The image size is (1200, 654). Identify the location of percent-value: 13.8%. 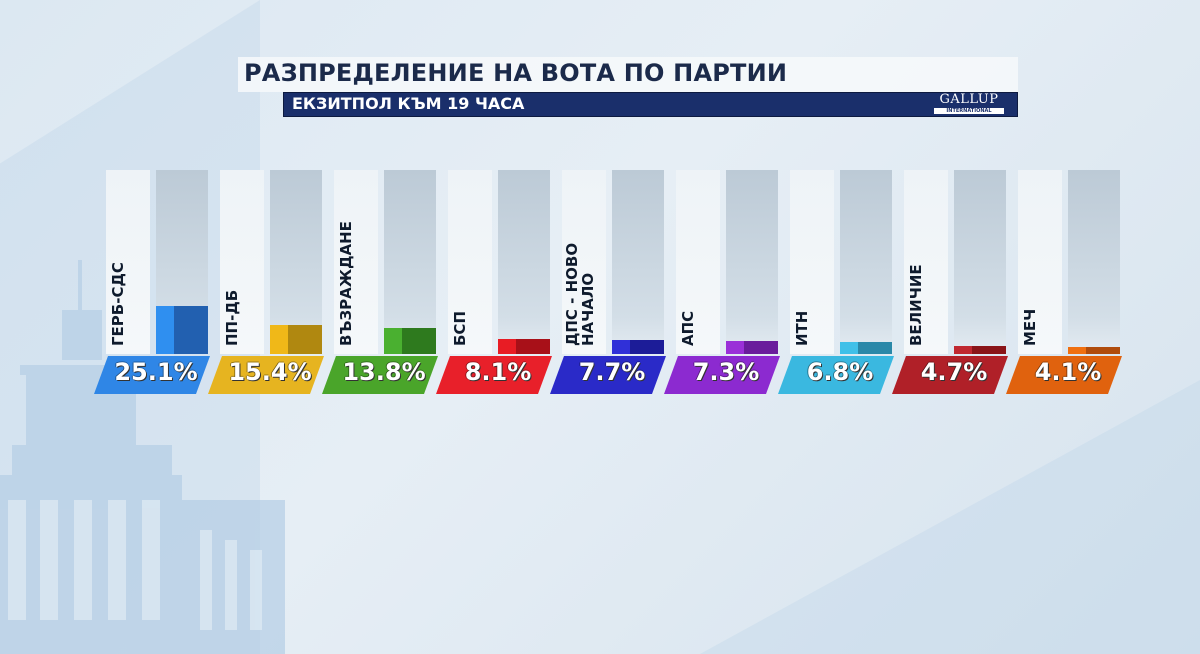
(384, 372).